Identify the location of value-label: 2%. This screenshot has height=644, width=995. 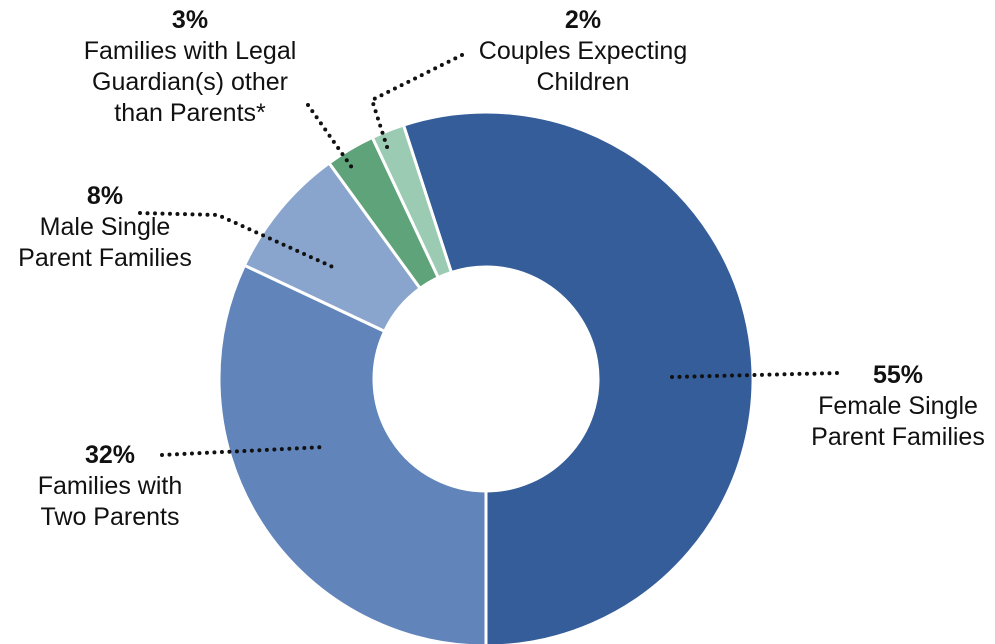
(583, 20).